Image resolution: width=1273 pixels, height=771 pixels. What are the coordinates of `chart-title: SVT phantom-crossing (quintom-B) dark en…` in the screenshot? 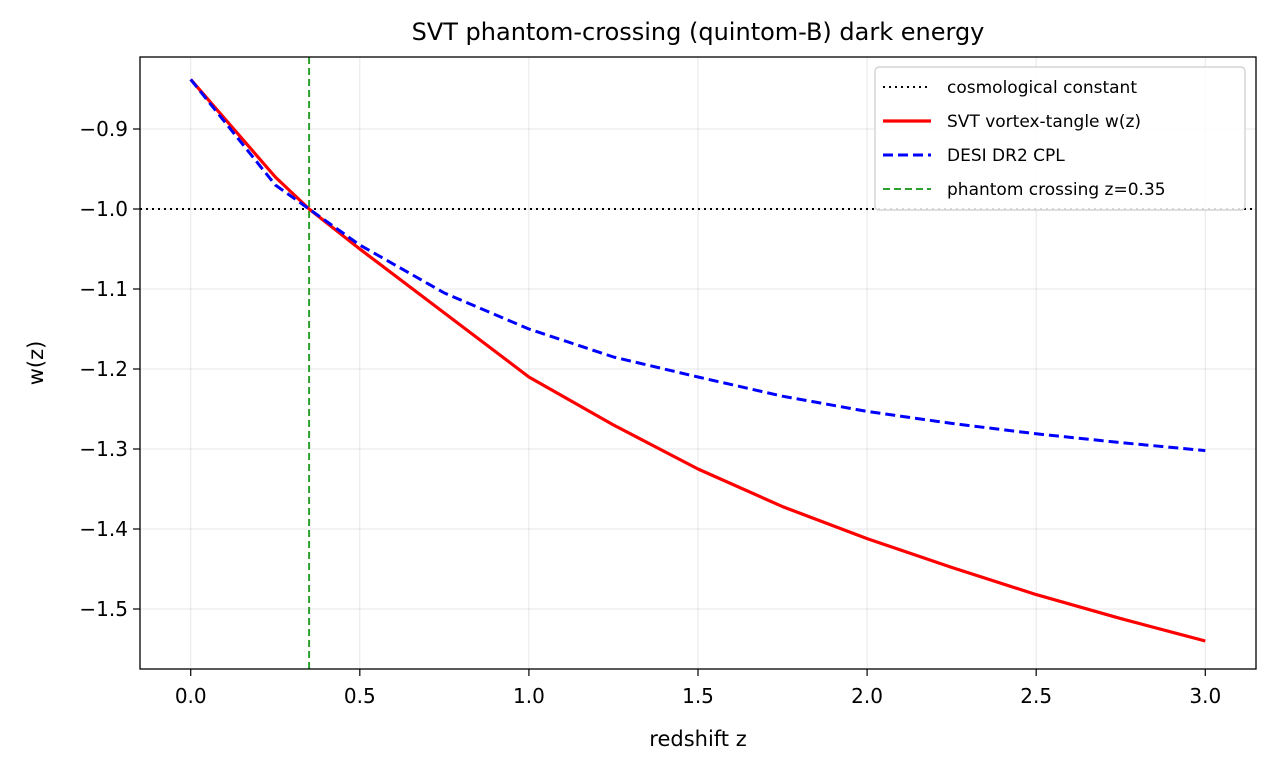 It's located at (698, 32).